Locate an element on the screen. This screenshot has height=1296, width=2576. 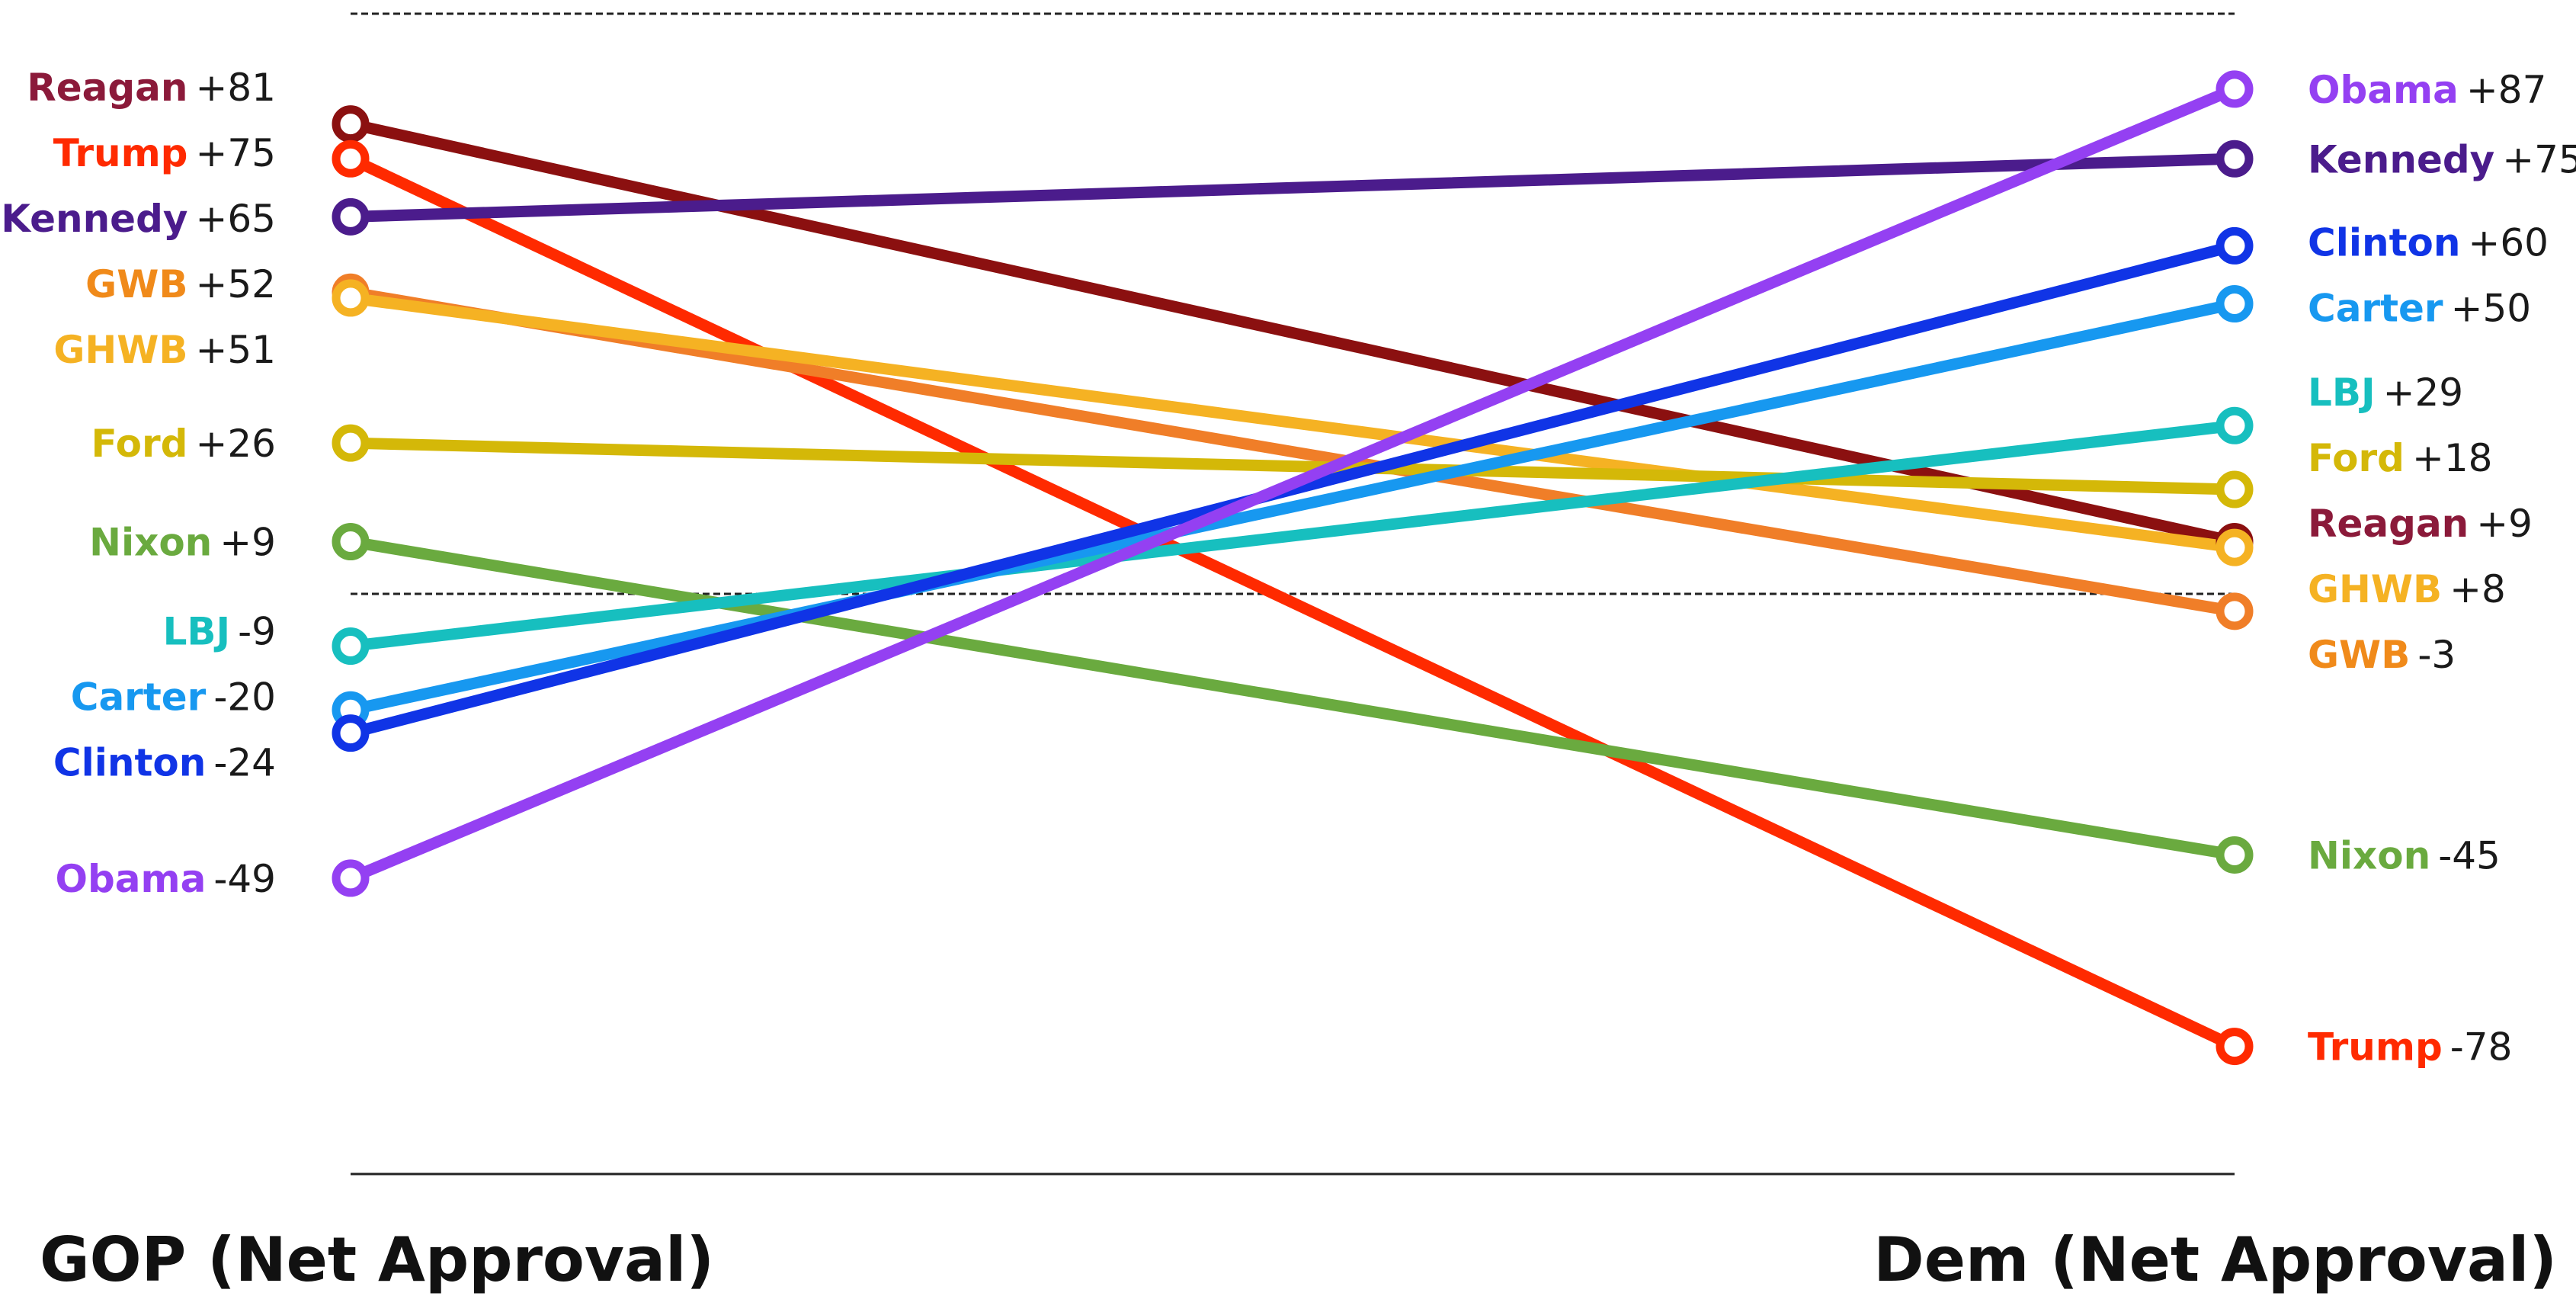
dem-label-nixon: Nixon -45 is located at coordinates (2404, 855).